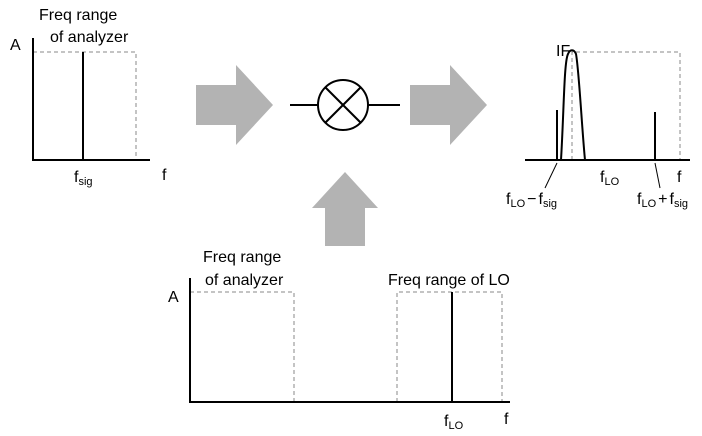 This screenshot has width=702, height=436. Describe the element at coordinates (662, 200) in the screenshot. I see `sum-label: fLO + fsig` at that location.